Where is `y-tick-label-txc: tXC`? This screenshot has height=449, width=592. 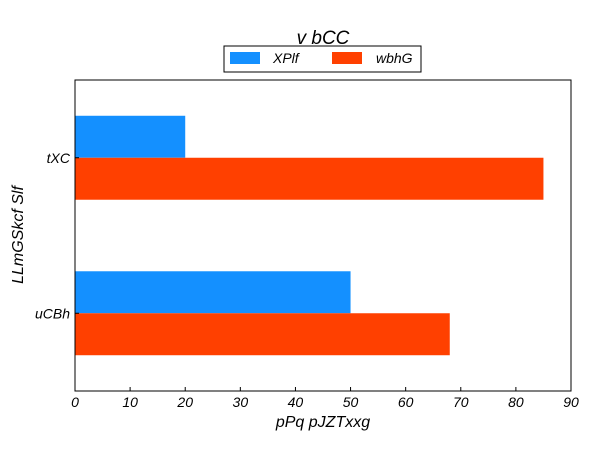
y-tick-label-txc: tXC is located at coordinates (59, 158).